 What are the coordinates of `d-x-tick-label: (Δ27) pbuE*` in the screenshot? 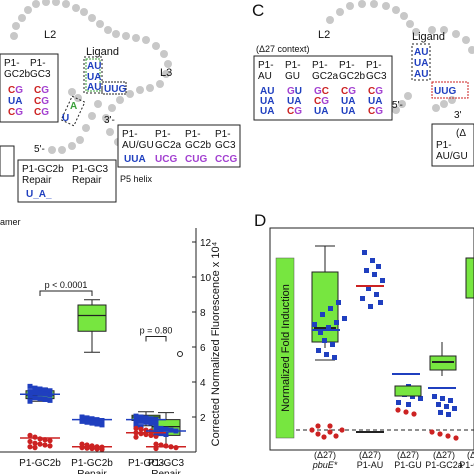 It's located at (325, 460).